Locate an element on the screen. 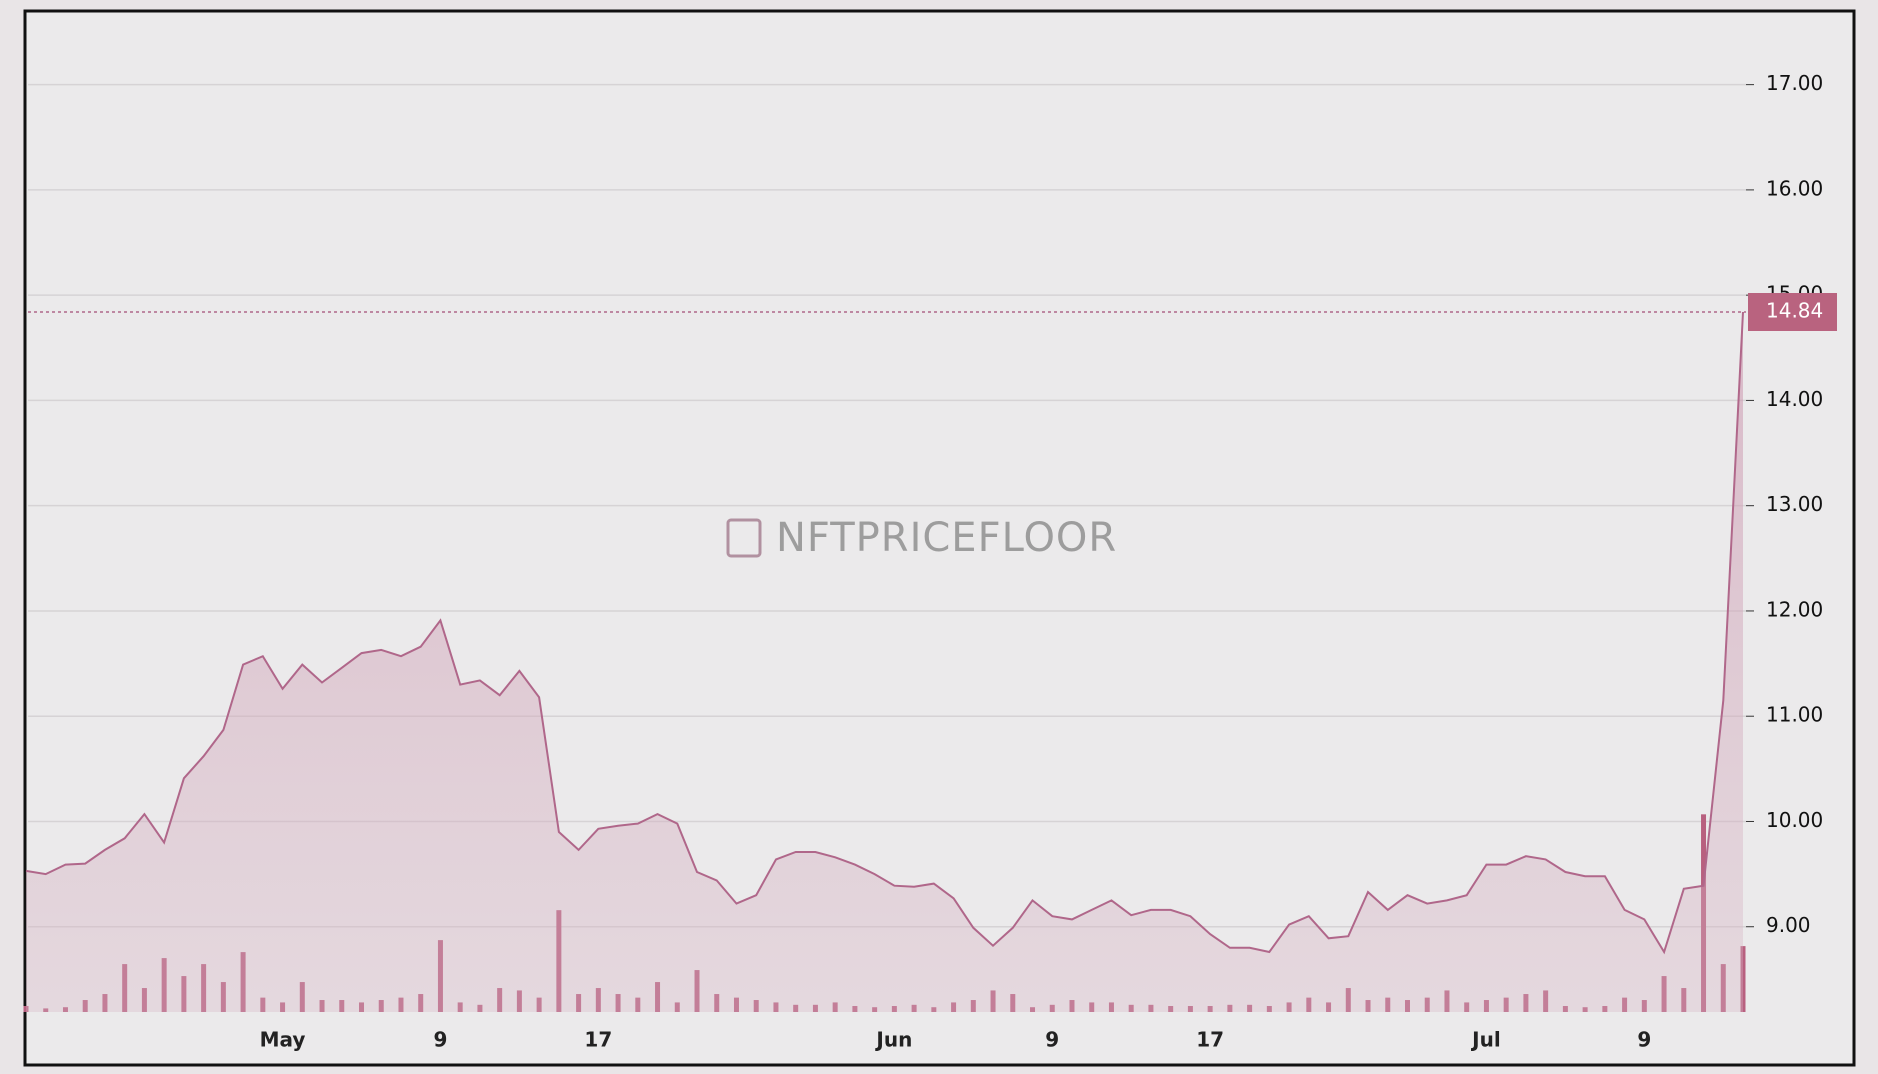 This screenshot has height=1074, width=1878. last-value-box is located at coordinates (1792, 312).